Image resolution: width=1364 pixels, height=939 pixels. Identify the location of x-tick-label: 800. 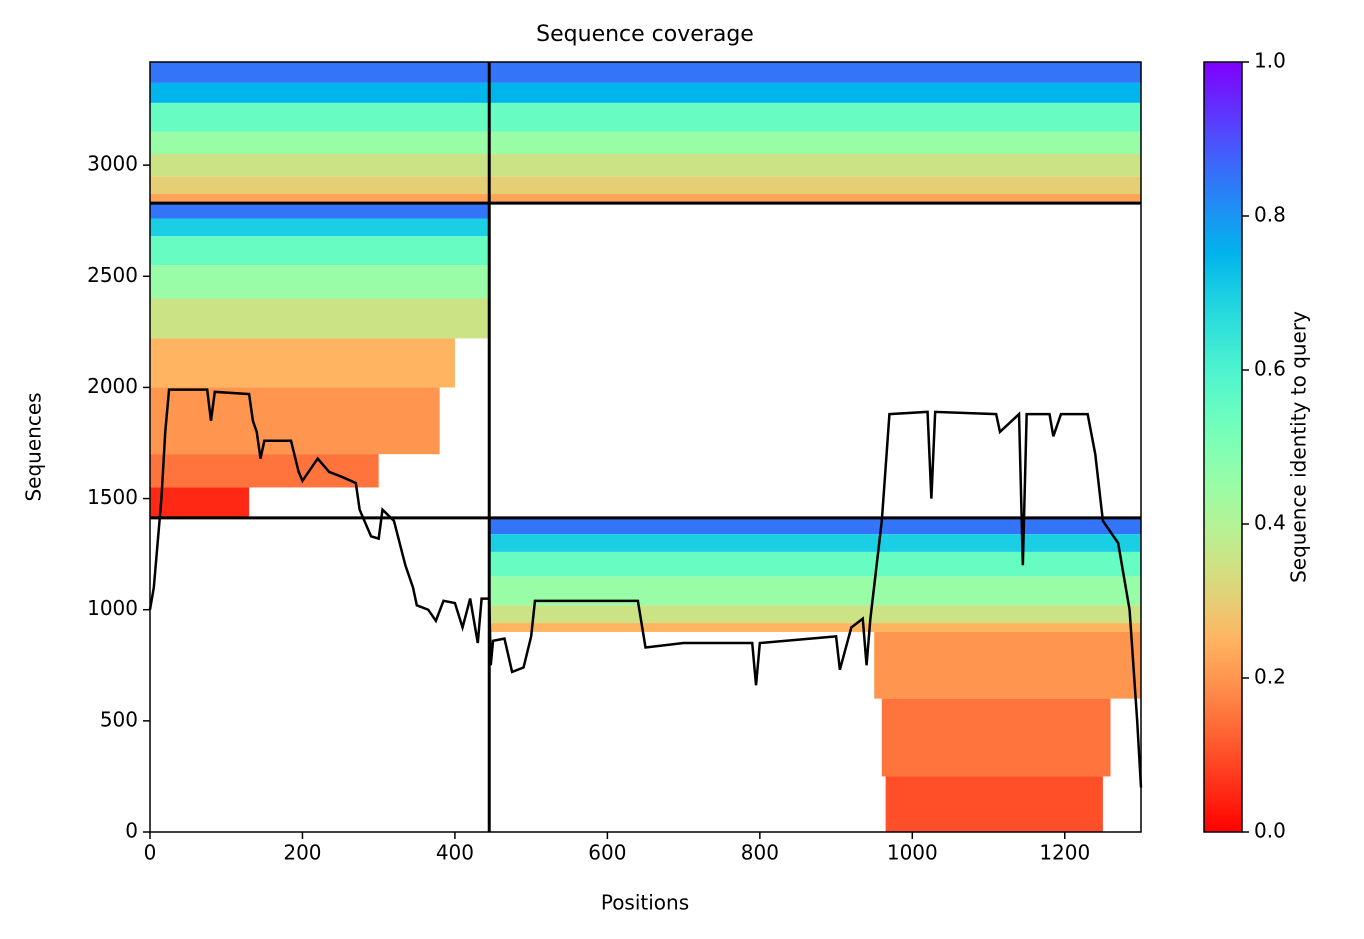
(760, 853).